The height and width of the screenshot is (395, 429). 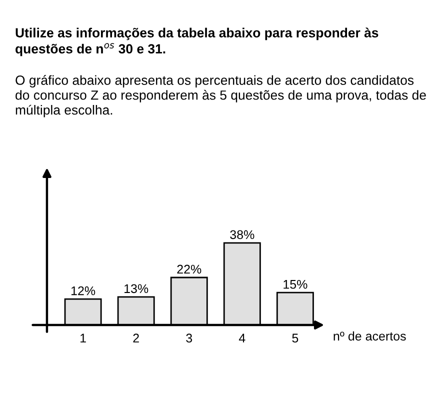 I want to click on x-tick-label: 5, so click(x=295, y=338).